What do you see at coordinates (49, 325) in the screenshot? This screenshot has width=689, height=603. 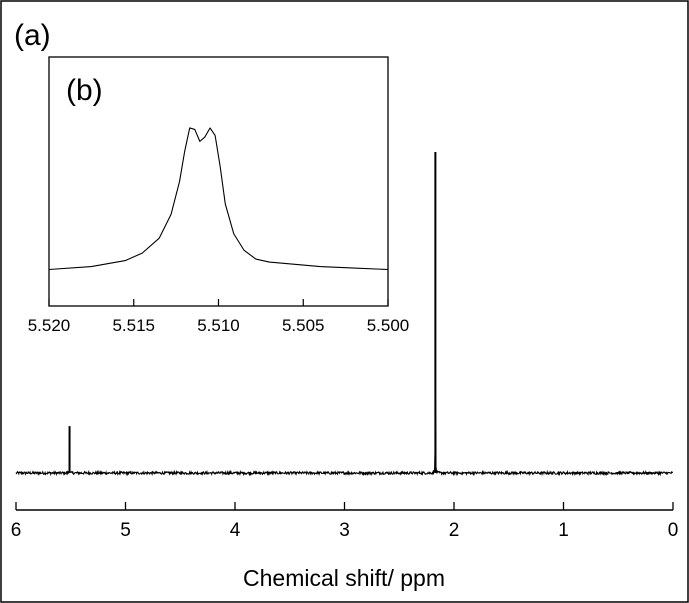 I see `inset-x-tick-label: 5.520` at bounding box center [49, 325].